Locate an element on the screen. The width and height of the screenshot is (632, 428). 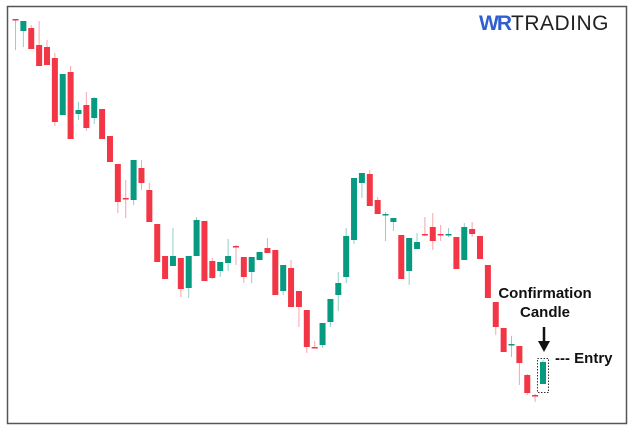
confirmation-highlight-box is located at coordinates (543, 375).